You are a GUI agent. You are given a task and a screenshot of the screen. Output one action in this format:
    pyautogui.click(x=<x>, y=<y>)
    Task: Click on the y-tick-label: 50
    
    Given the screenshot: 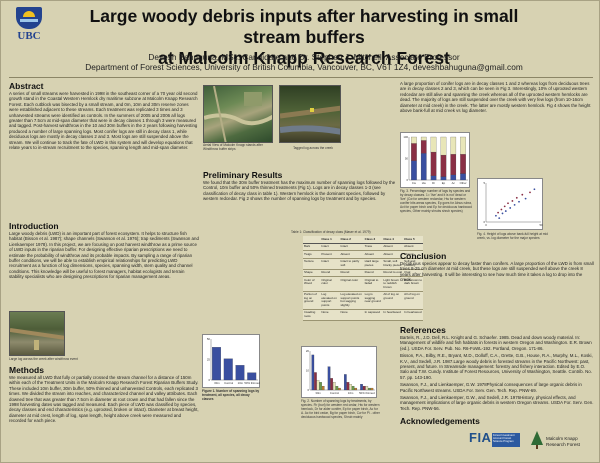 What is the action you would take?
    pyautogui.click(x=209, y=339)
    